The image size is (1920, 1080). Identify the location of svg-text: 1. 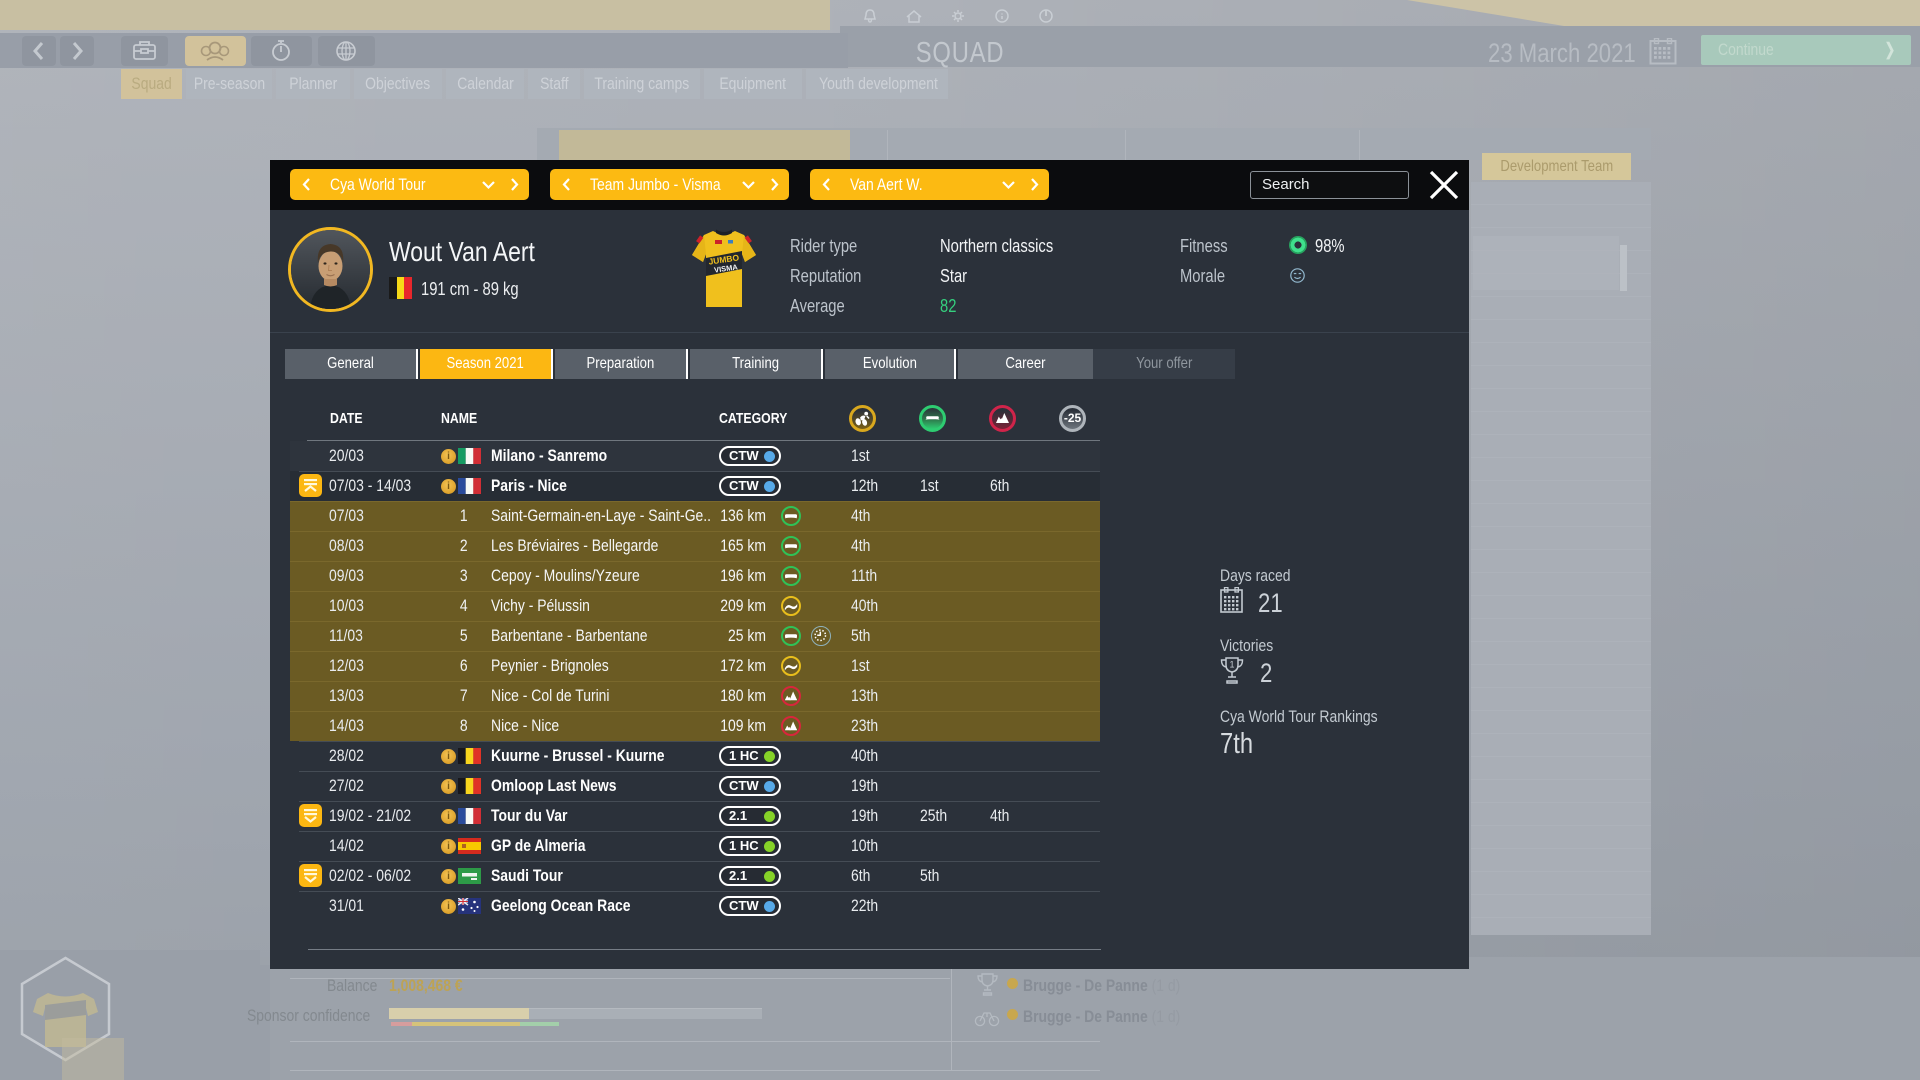
(1231, 665).